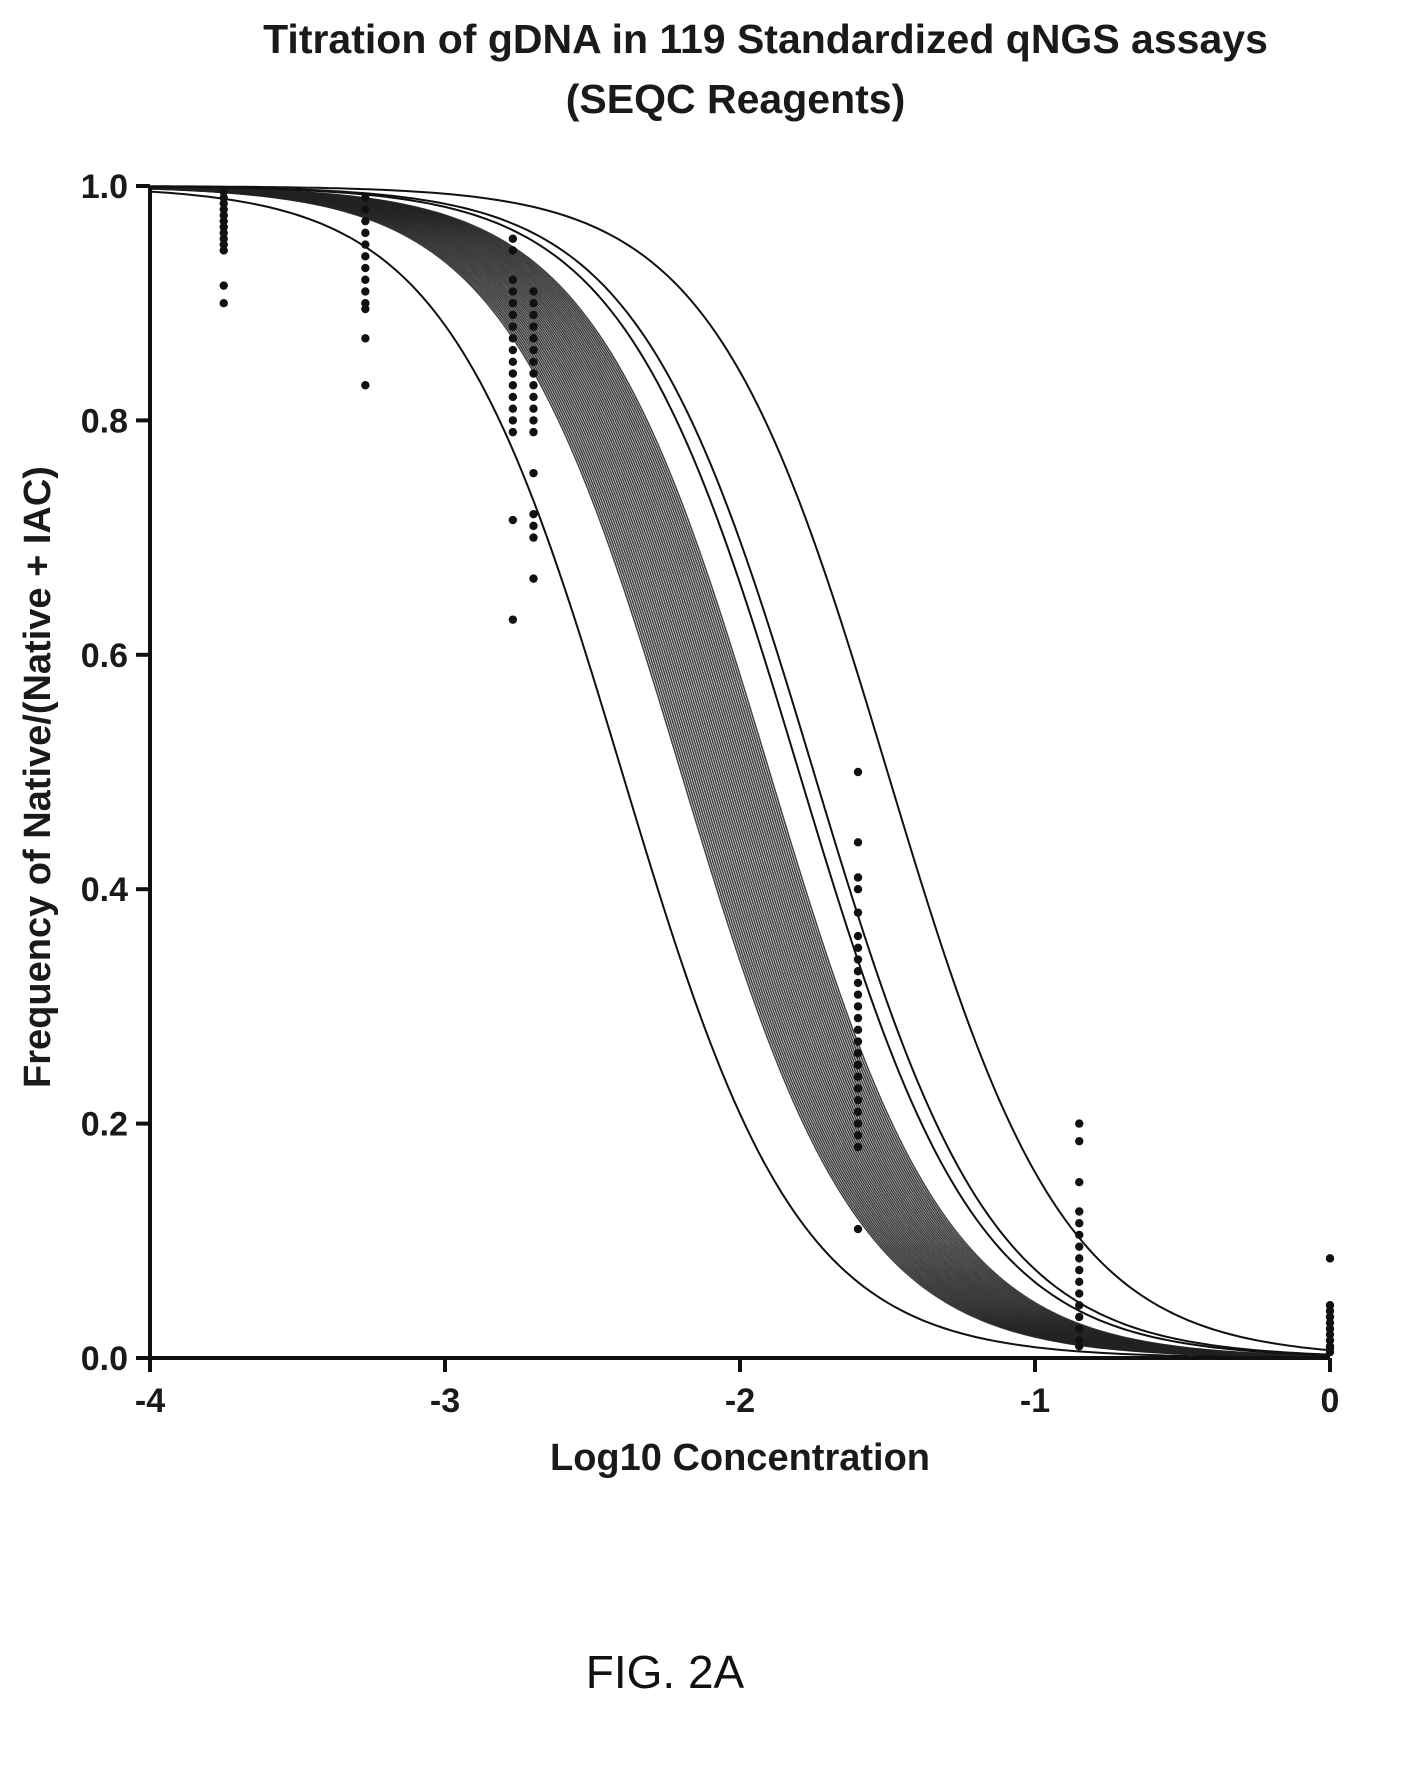 This screenshot has height=1781, width=1411. Describe the element at coordinates (104, 890) in the screenshot. I see `y-tick-label: 0.4` at that location.